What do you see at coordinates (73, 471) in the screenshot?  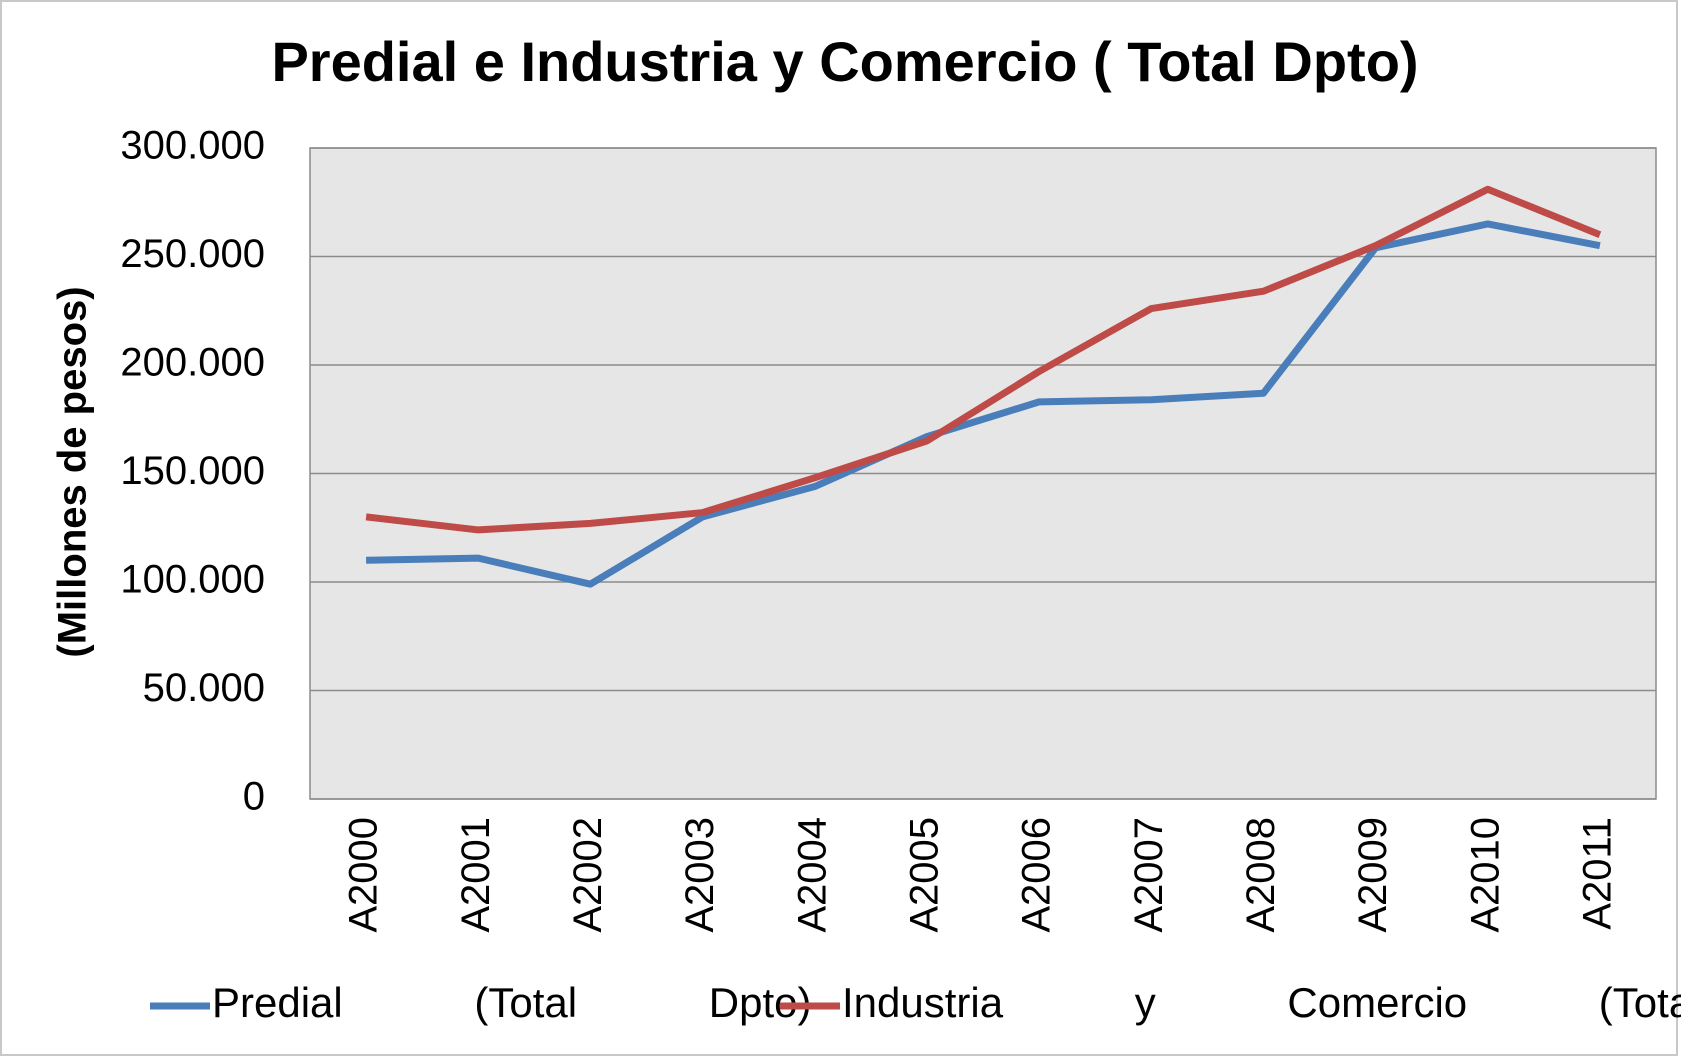 I see `y-axis-title: (Millones de pesos)` at bounding box center [73, 471].